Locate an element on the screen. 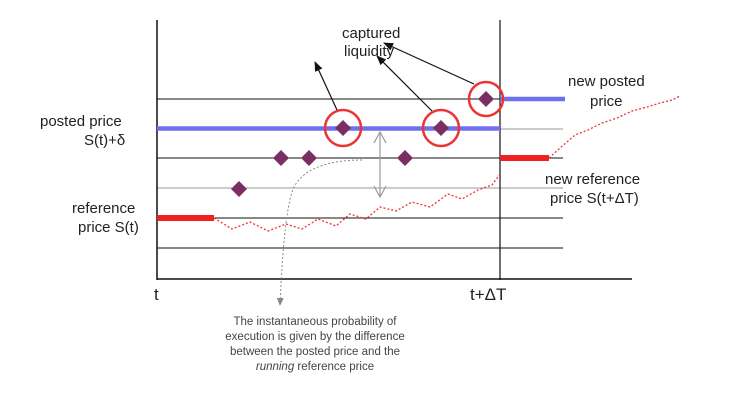  note-italic-word: running is located at coordinates (275, 367).